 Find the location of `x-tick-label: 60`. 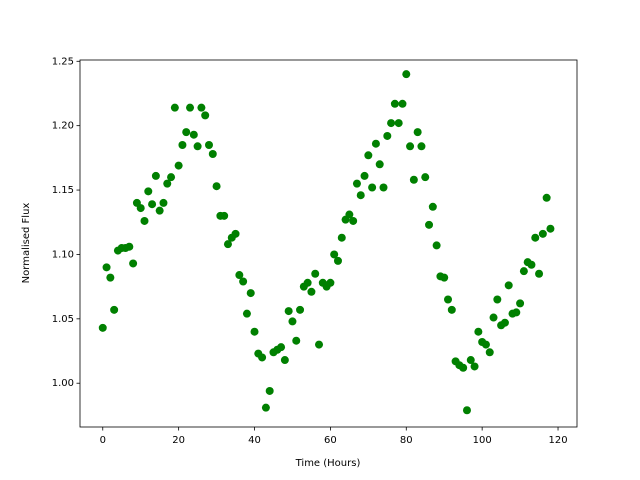

x-tick-label: 60 is located at coordinates (330, 440).